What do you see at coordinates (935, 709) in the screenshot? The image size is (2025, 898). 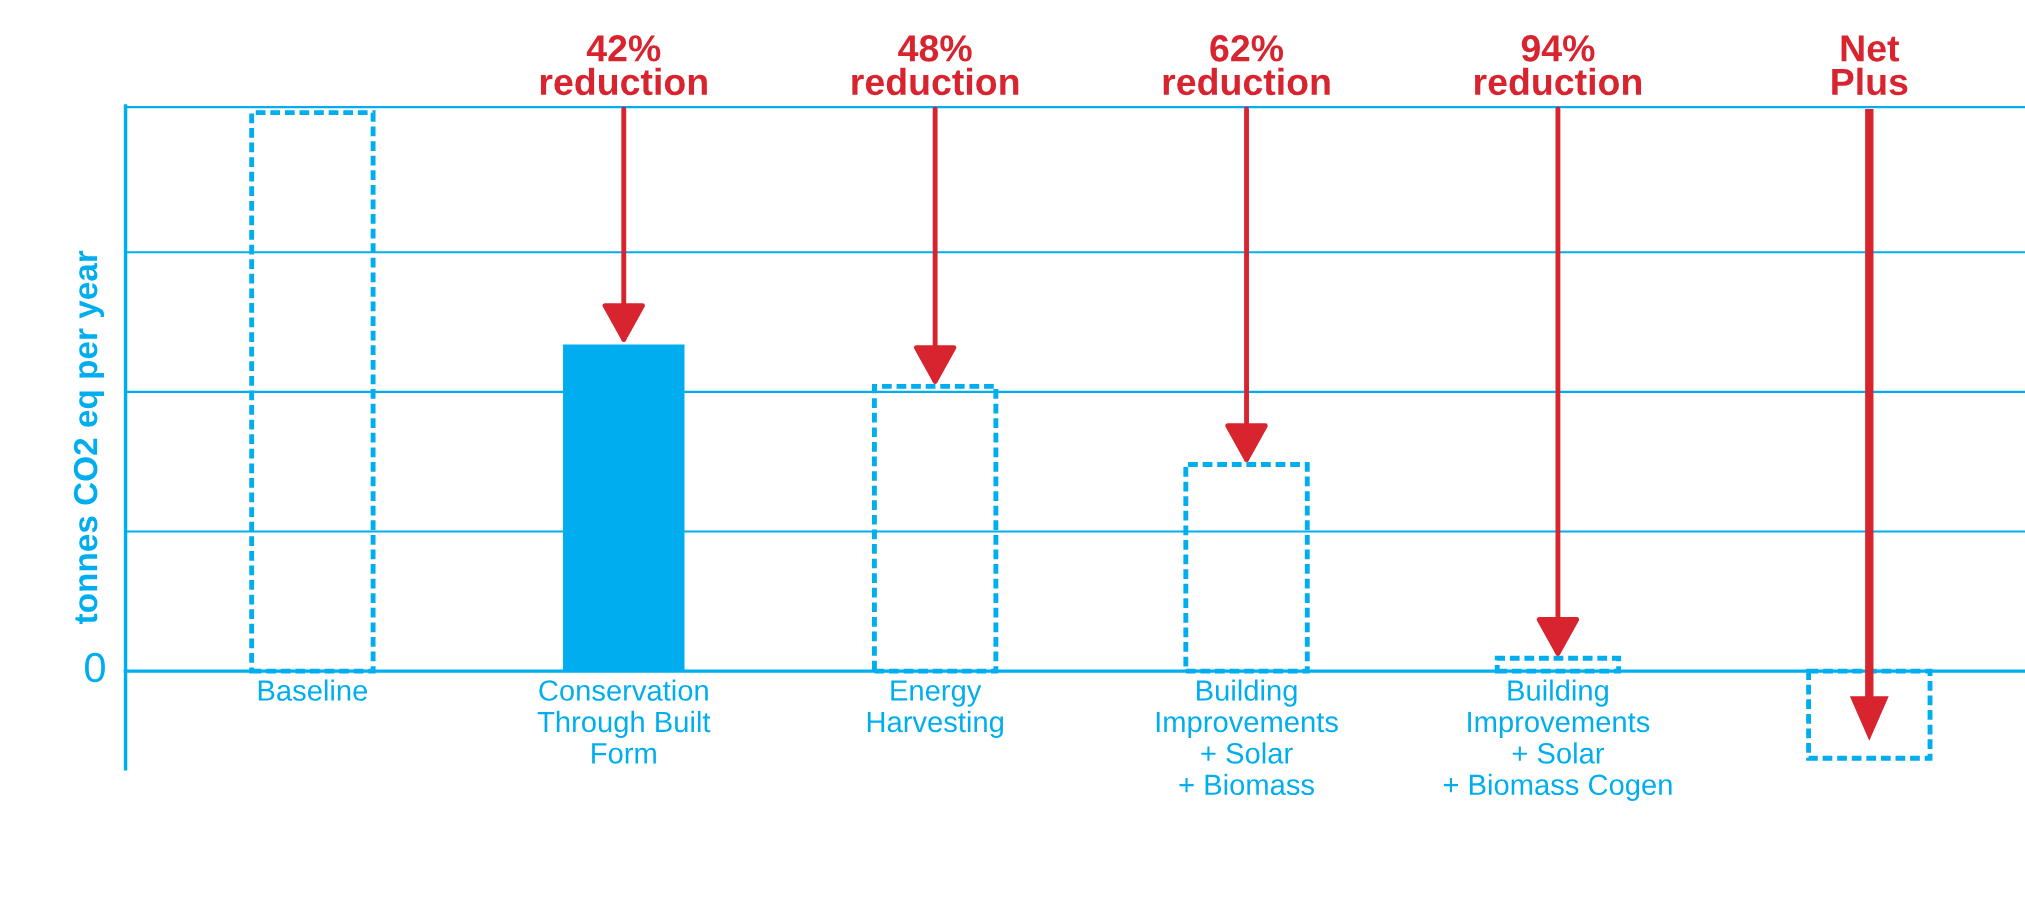 I see `x-tick-label: Energy Harvesting` at bounding box center [935, 709].